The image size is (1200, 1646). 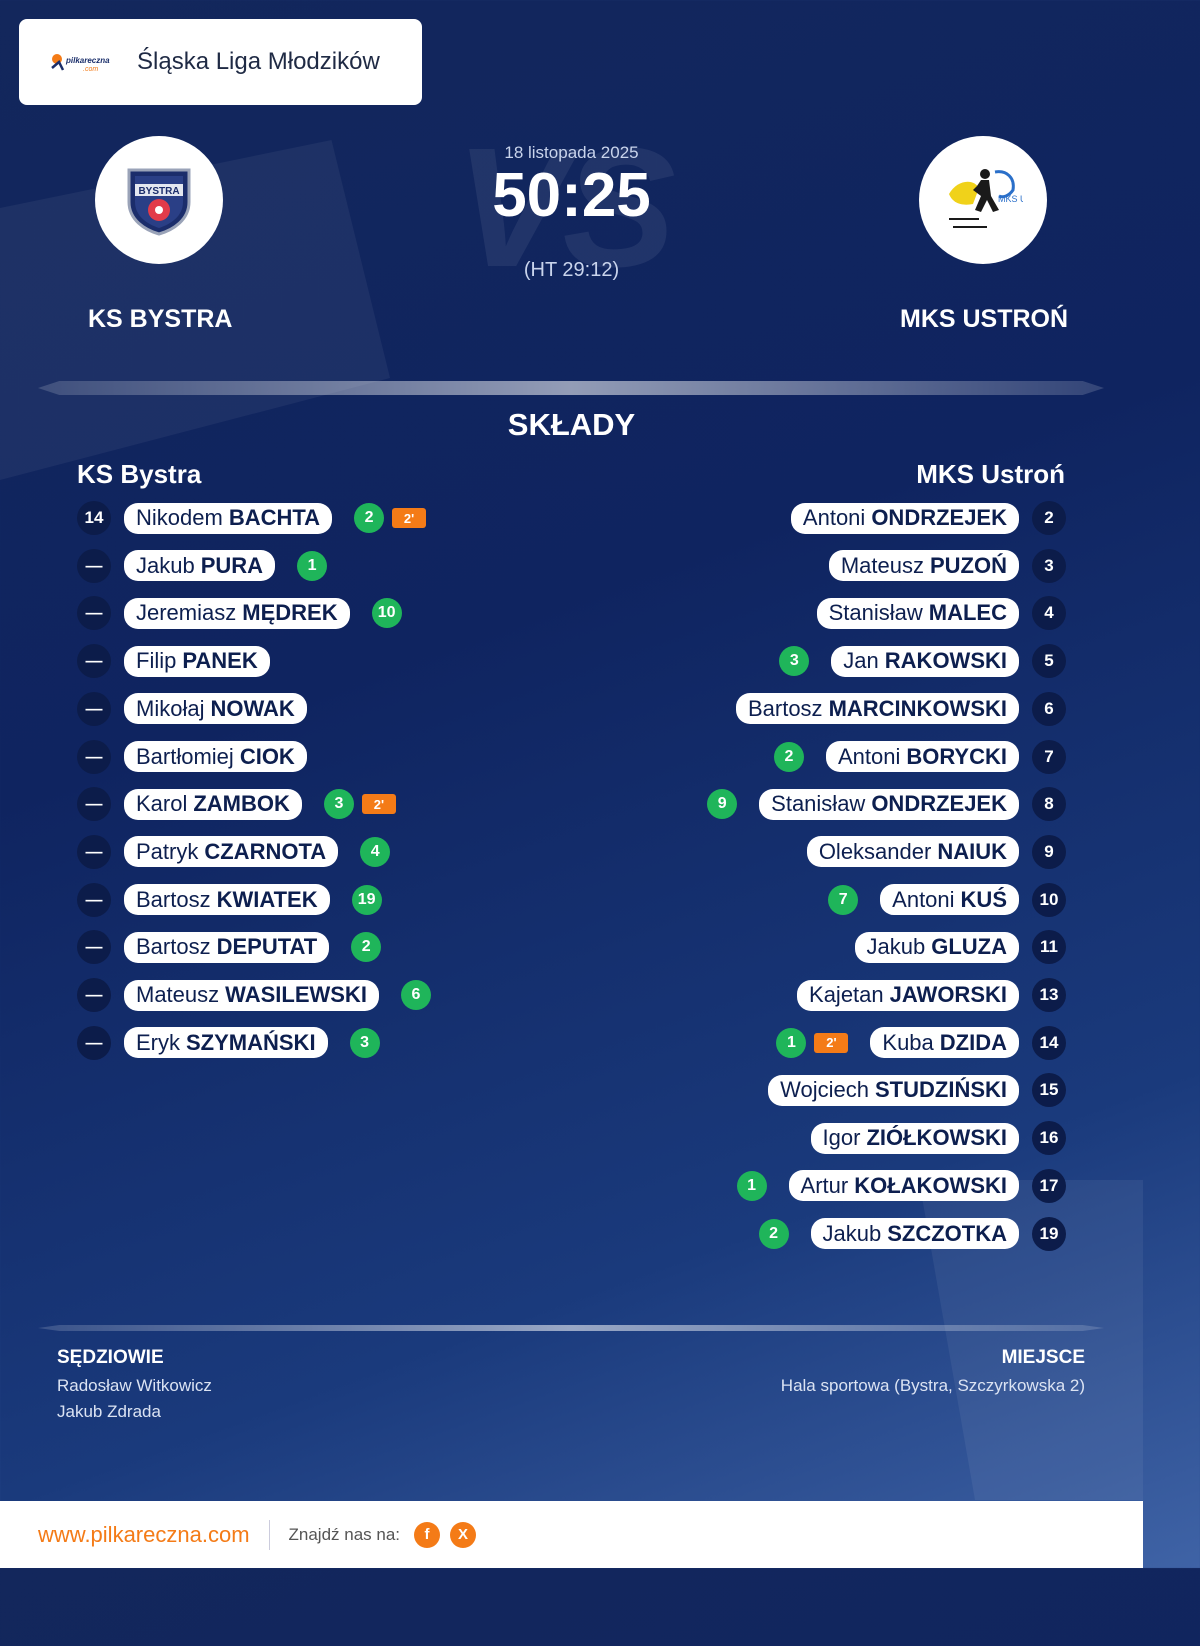 I want to click on player-first-name: Bartłomiej, so click(x=185, y=756).